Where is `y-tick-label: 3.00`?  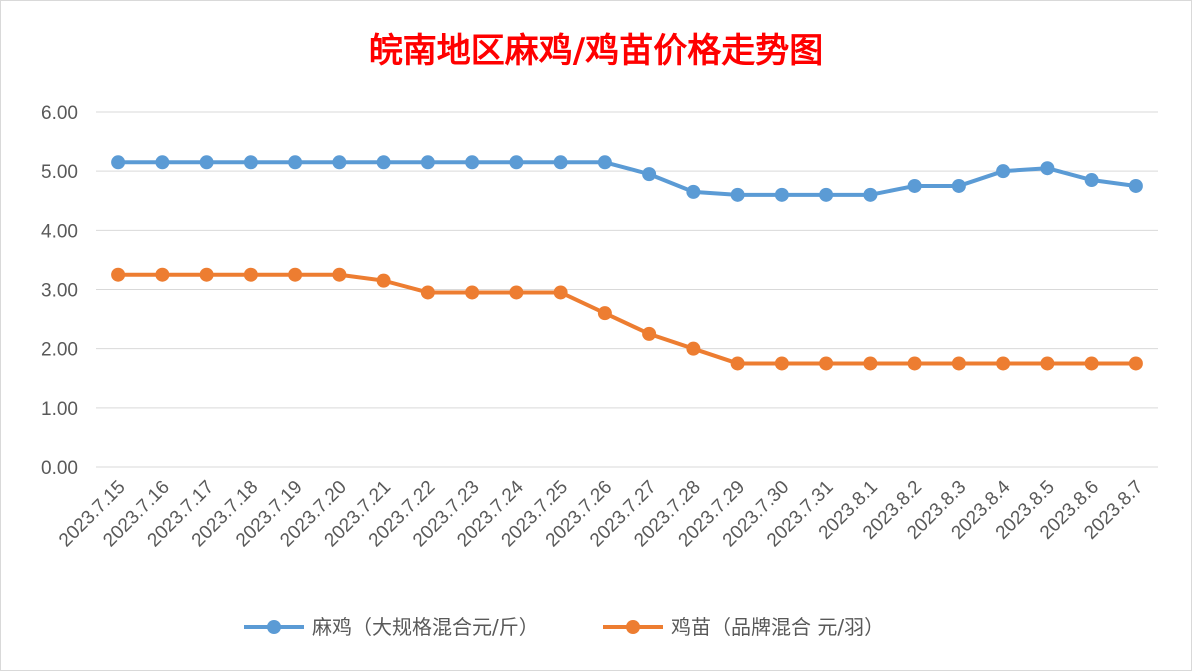 y-tick-label: 3.00 is located at coordinates (59, 291).